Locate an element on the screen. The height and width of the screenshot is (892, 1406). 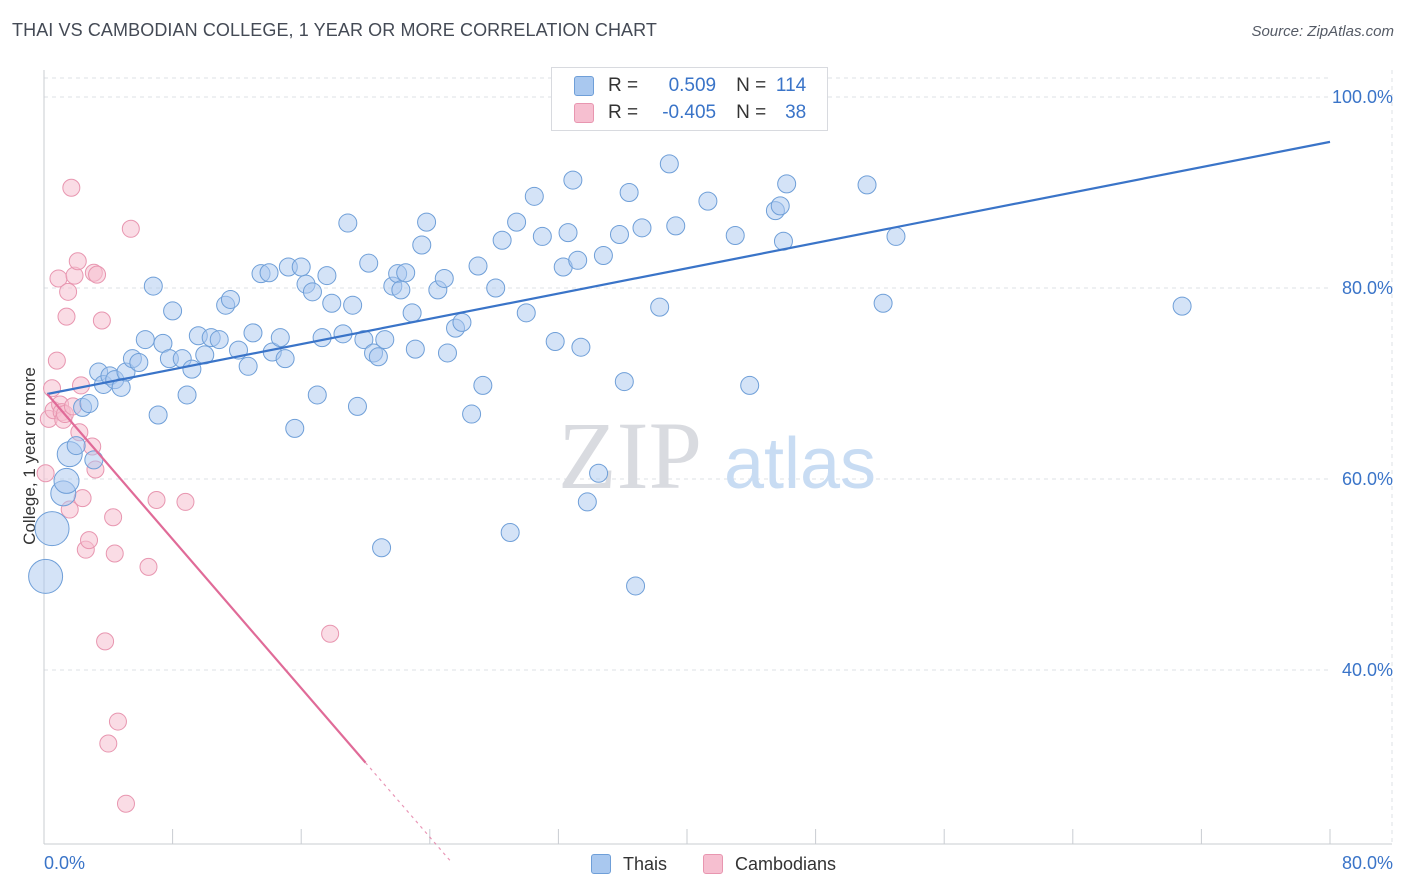
legend-row-thai: R = 0.509 N = 114 is located at coordinates (690, 86).